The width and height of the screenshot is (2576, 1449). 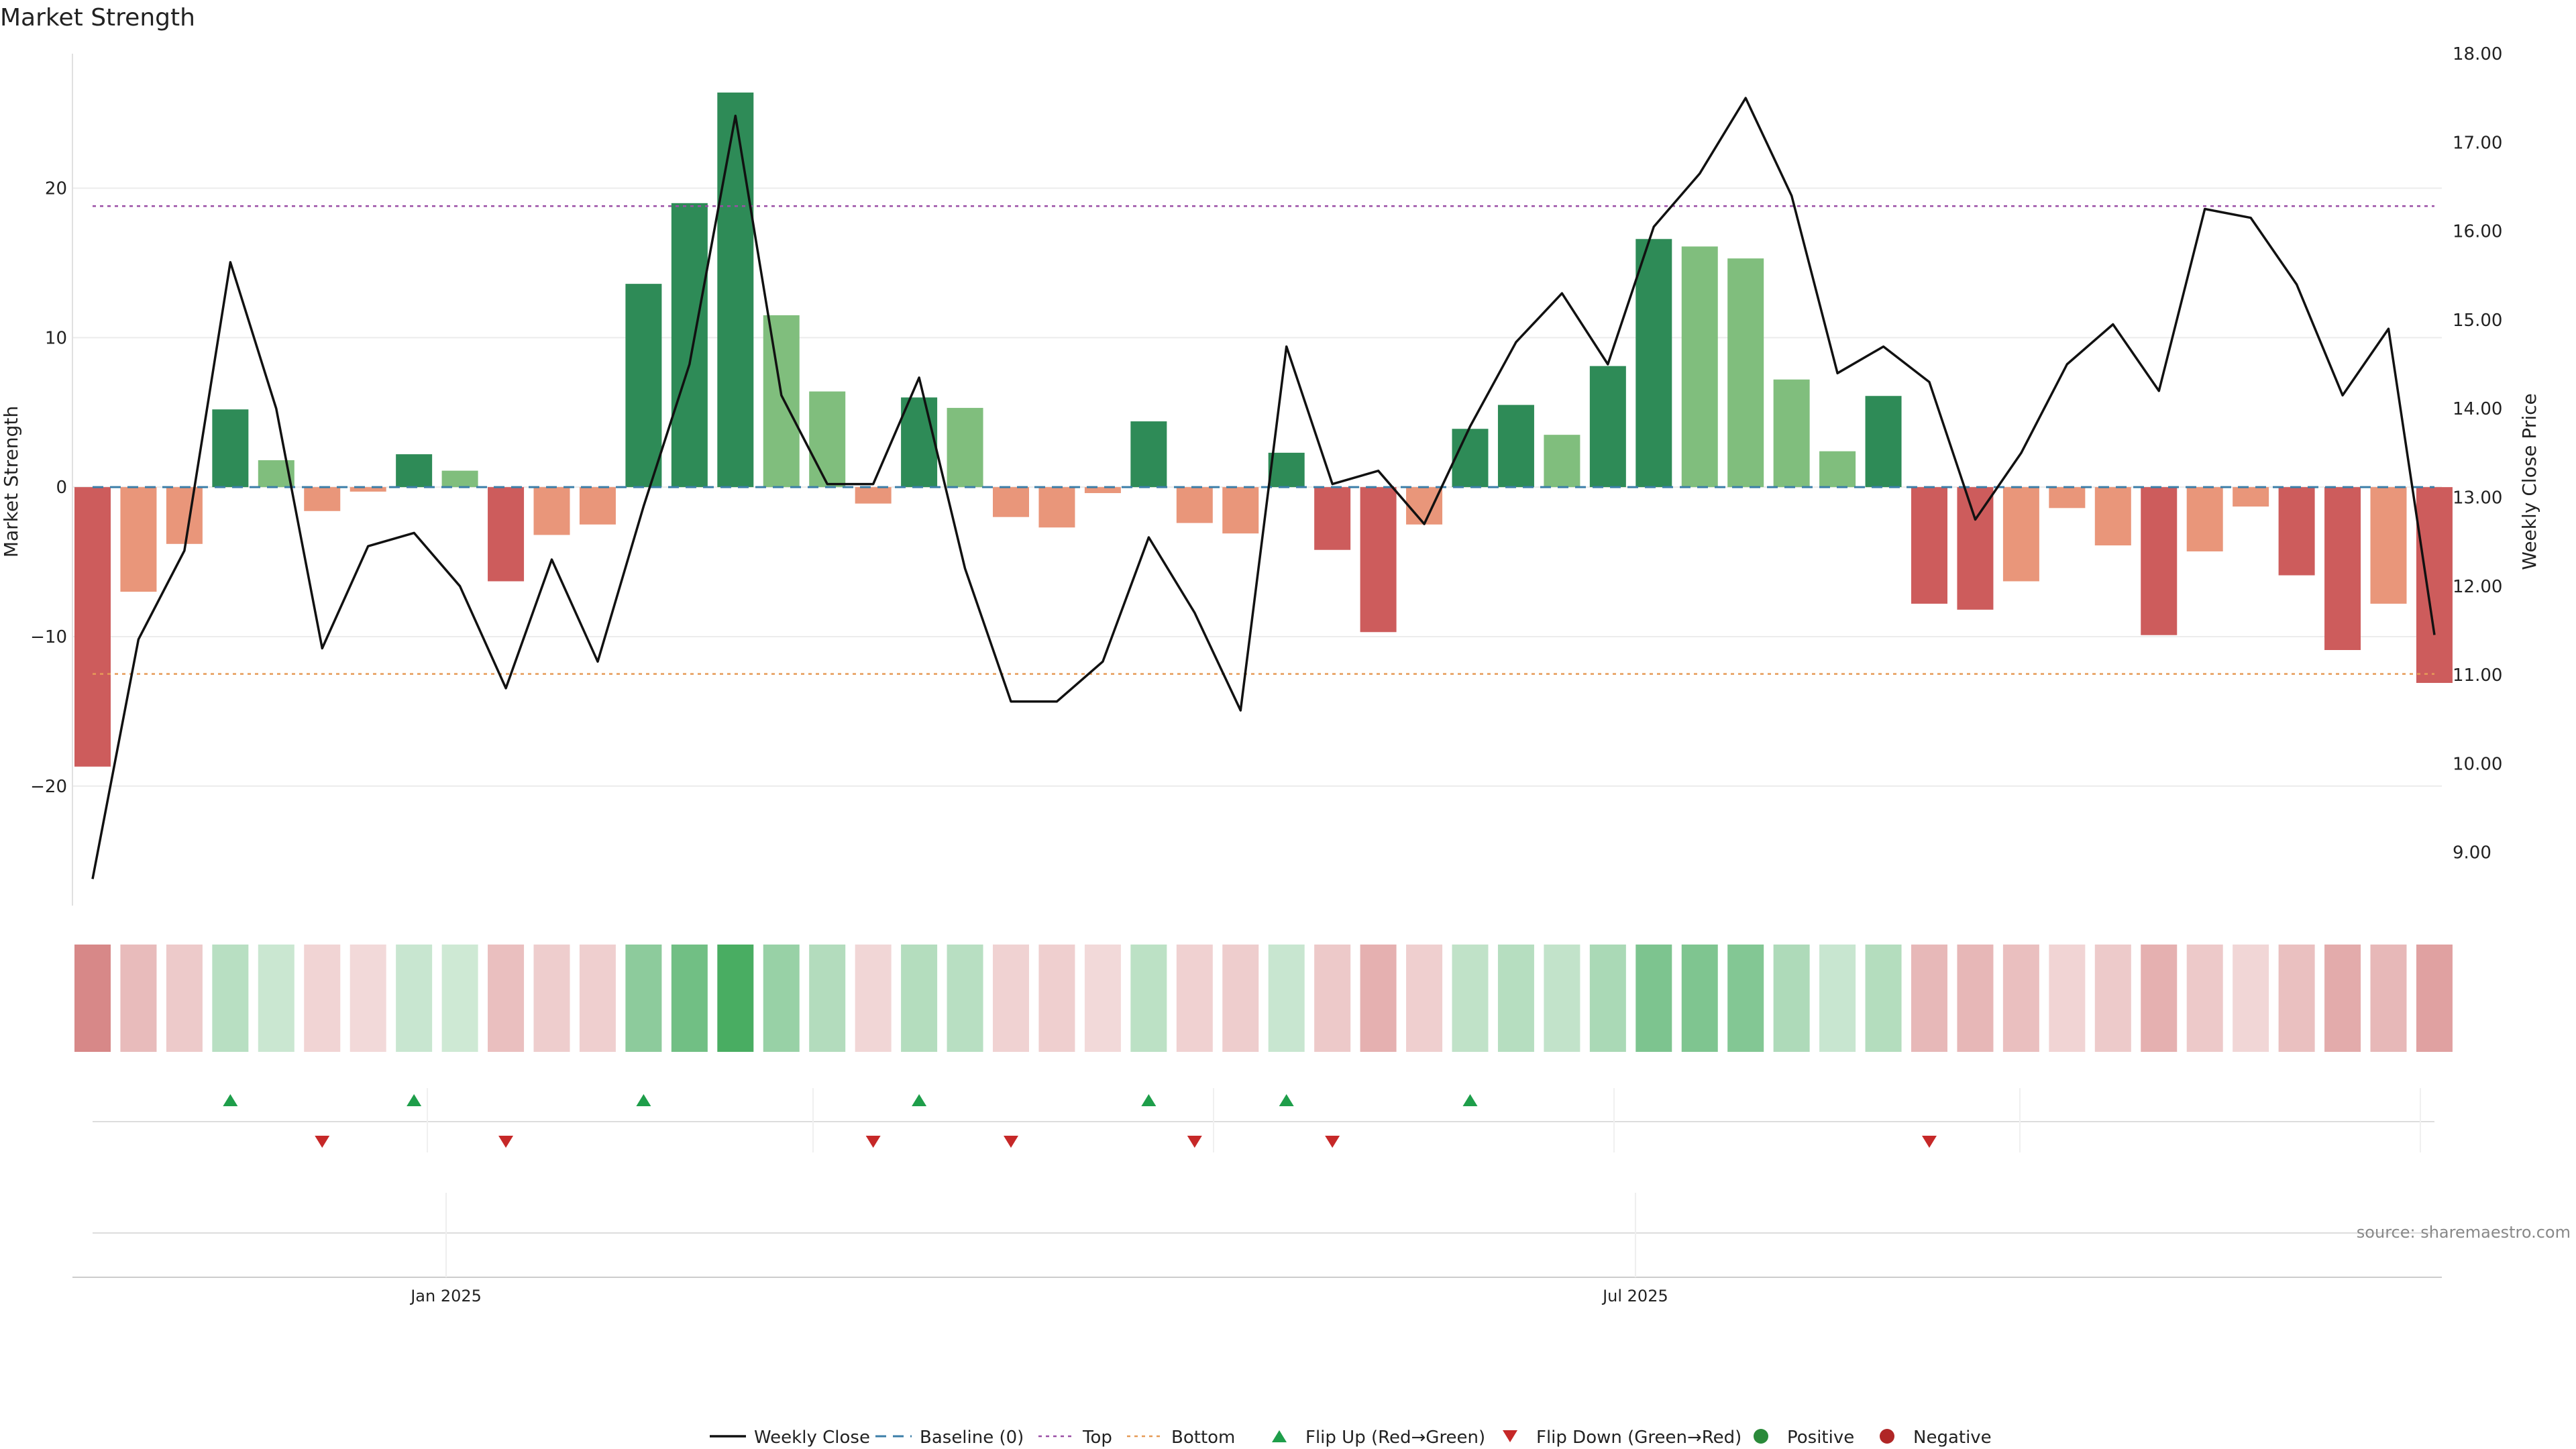 I want to click on right-tick-label-0: 9.00, so click(x=2472, y=853).